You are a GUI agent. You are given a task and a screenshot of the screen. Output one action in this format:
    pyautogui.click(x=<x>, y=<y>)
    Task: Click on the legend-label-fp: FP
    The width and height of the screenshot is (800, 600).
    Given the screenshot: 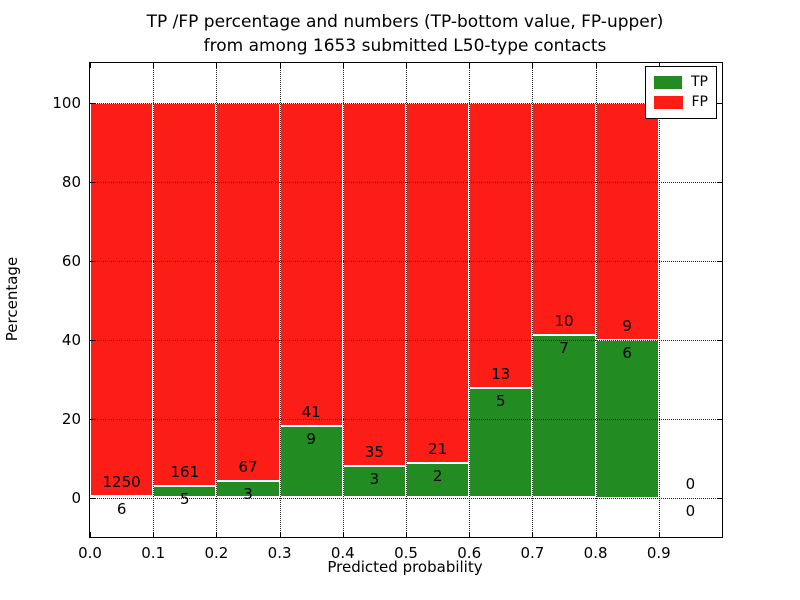 What is the action you would take?
    pyautogui.click(x=700, y=102)
    